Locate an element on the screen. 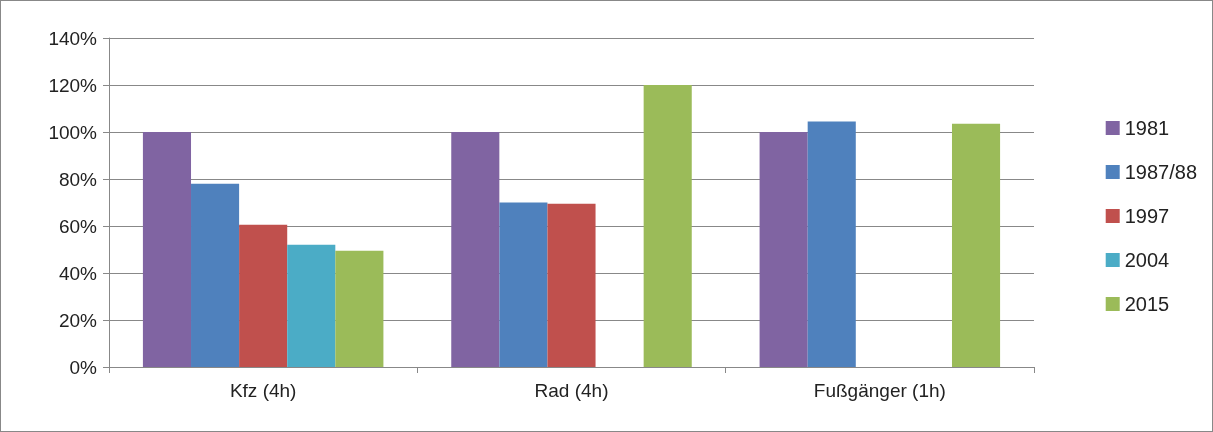 The height and width of the screenshot is (432, 1213). y-tick-label: 0% is located at coordinates (83, 367).